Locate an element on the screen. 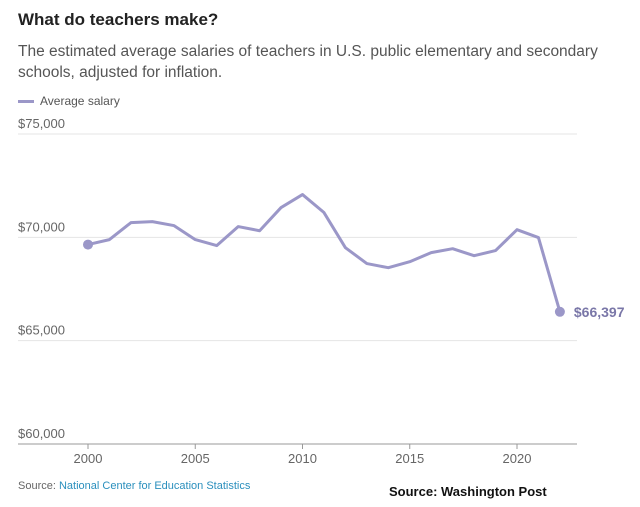  source-prefix: Source: is located at coordinates (38, 486).